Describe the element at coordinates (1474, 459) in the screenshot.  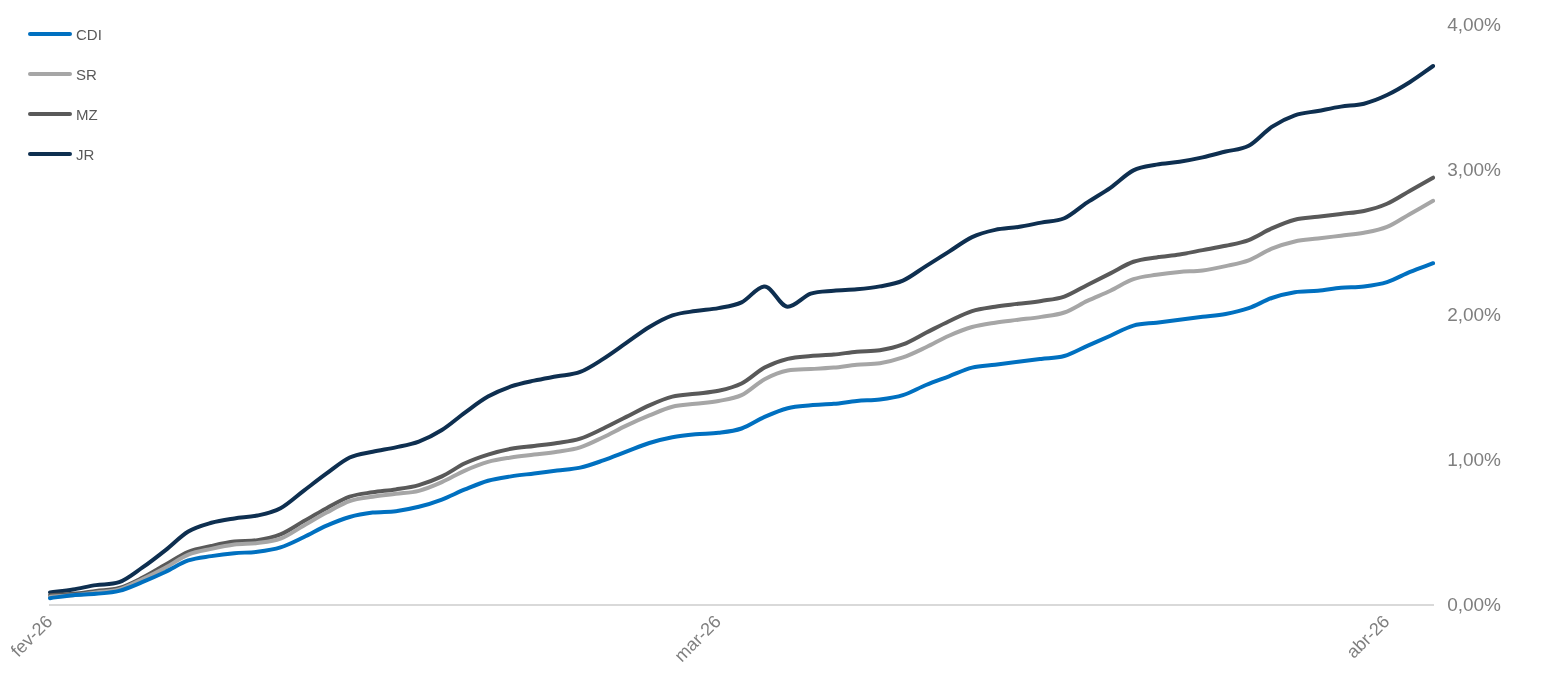
I see `y-tick-label: 1,00%` at that location.